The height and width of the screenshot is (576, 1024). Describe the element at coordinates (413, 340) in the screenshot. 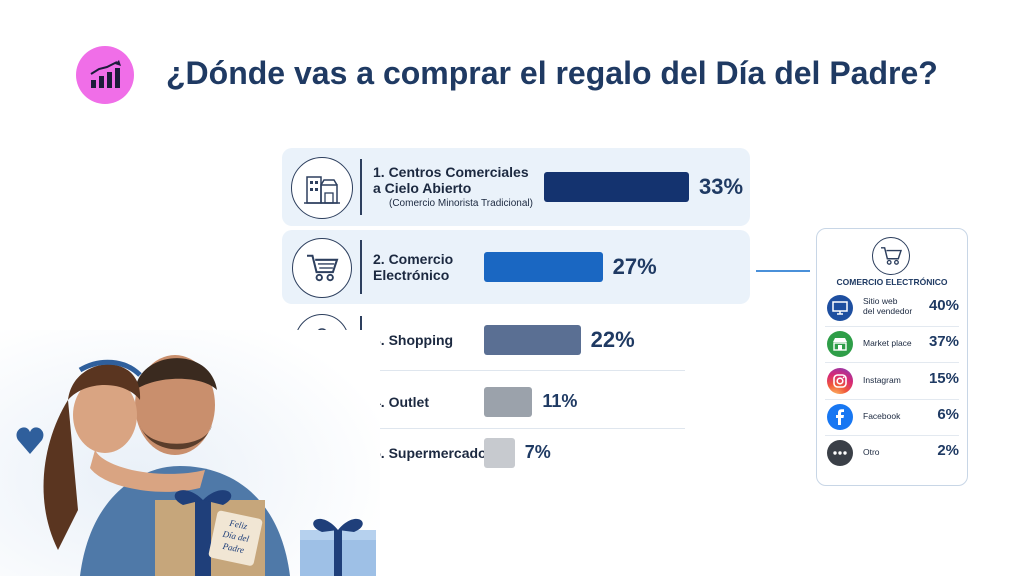

I see `category-label: 3. Shopping` at that location.